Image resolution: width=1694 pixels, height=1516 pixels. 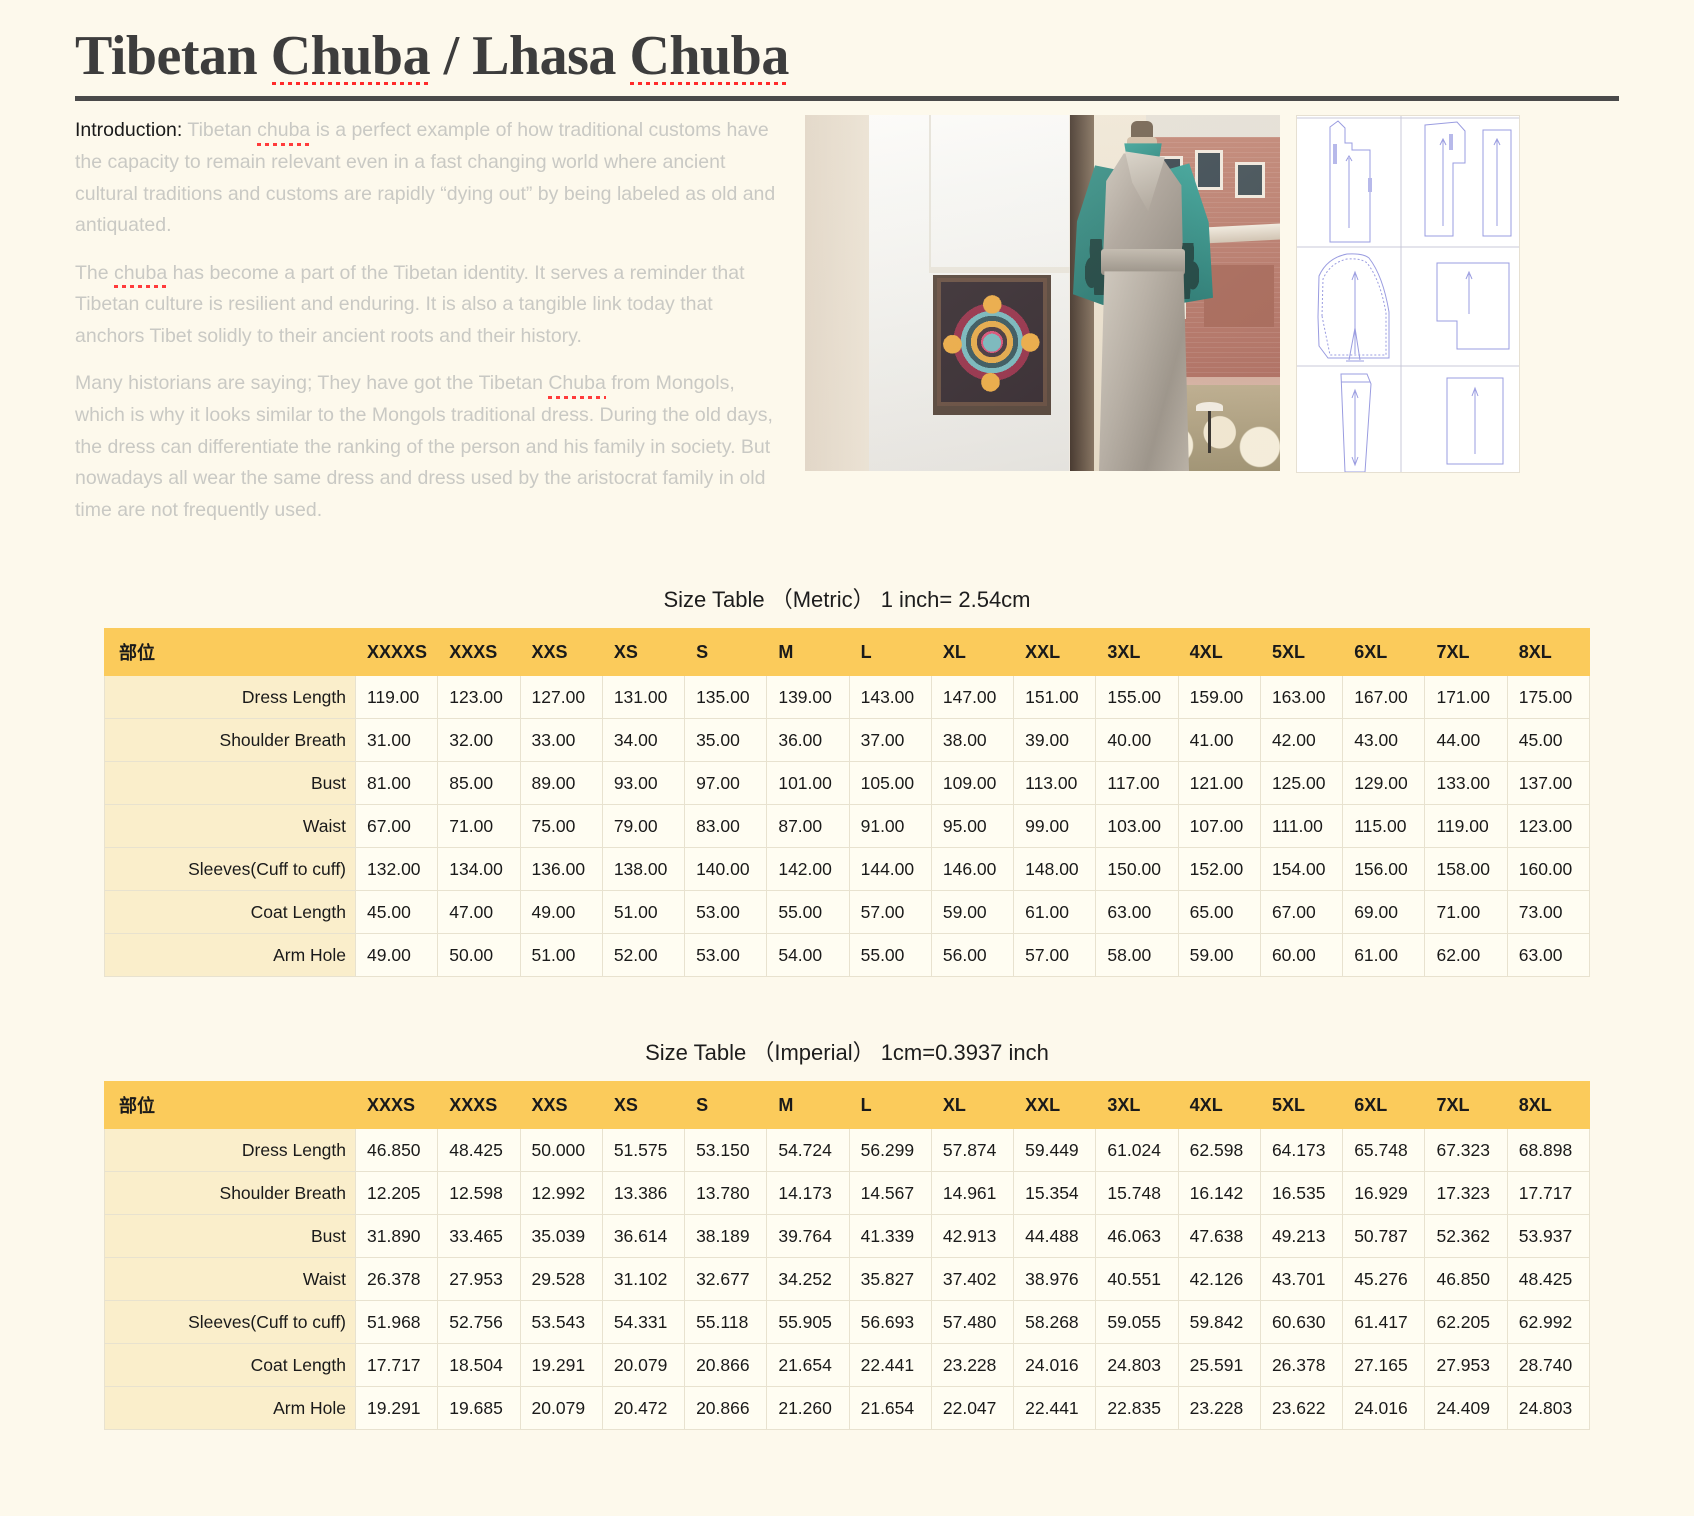 I want to click on imperial-cell-3-4: 32.677, so click(x=726, y=1279).